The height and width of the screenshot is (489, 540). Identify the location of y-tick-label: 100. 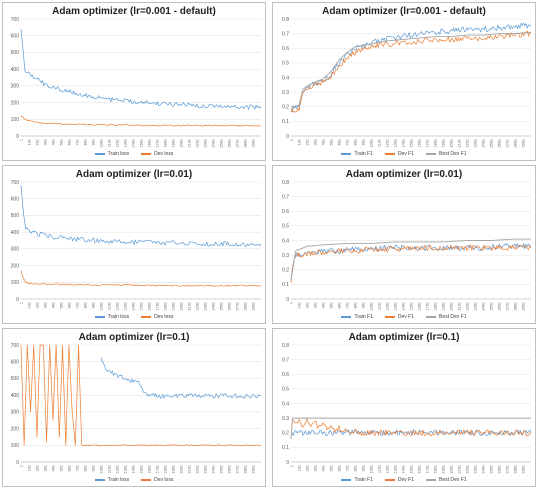
(15, 446).